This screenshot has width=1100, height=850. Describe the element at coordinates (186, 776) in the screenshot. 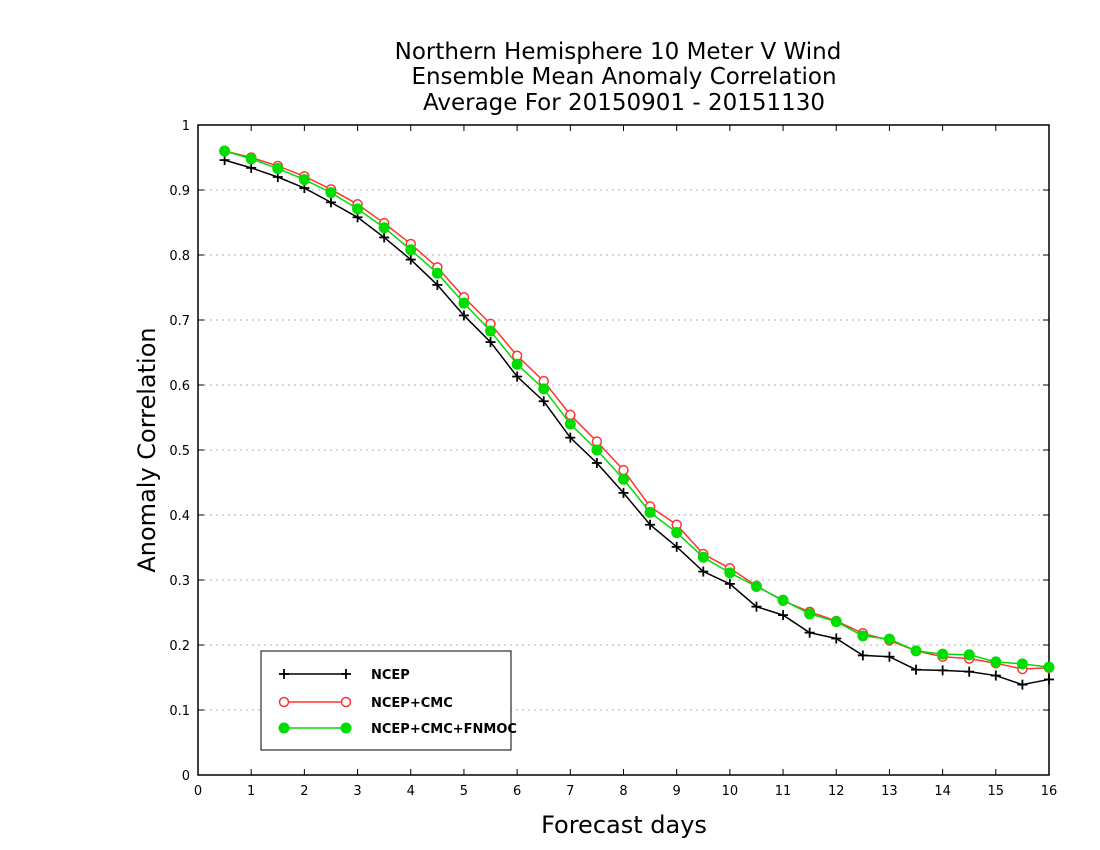

I see `y-tick-label: 0` at that location.